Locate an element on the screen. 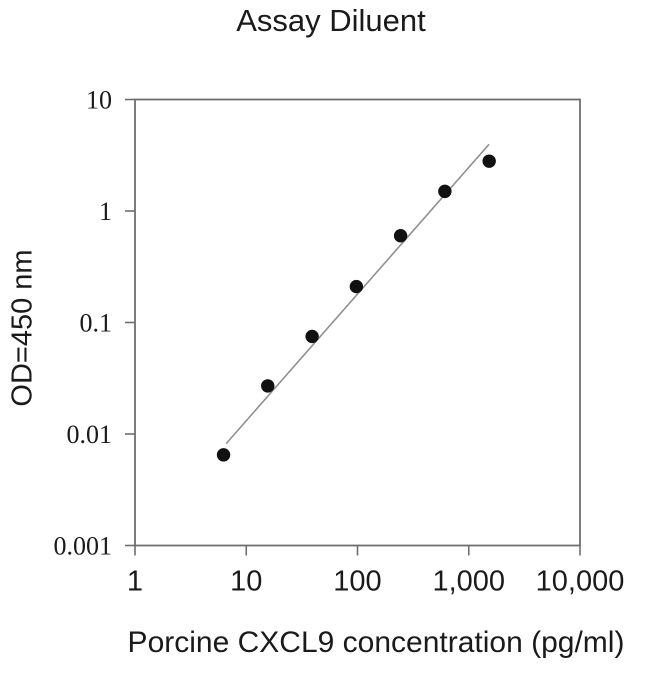 This screenshot has height=674, width=650. x-tick-label: 100 is located at coordinates (357, 582).